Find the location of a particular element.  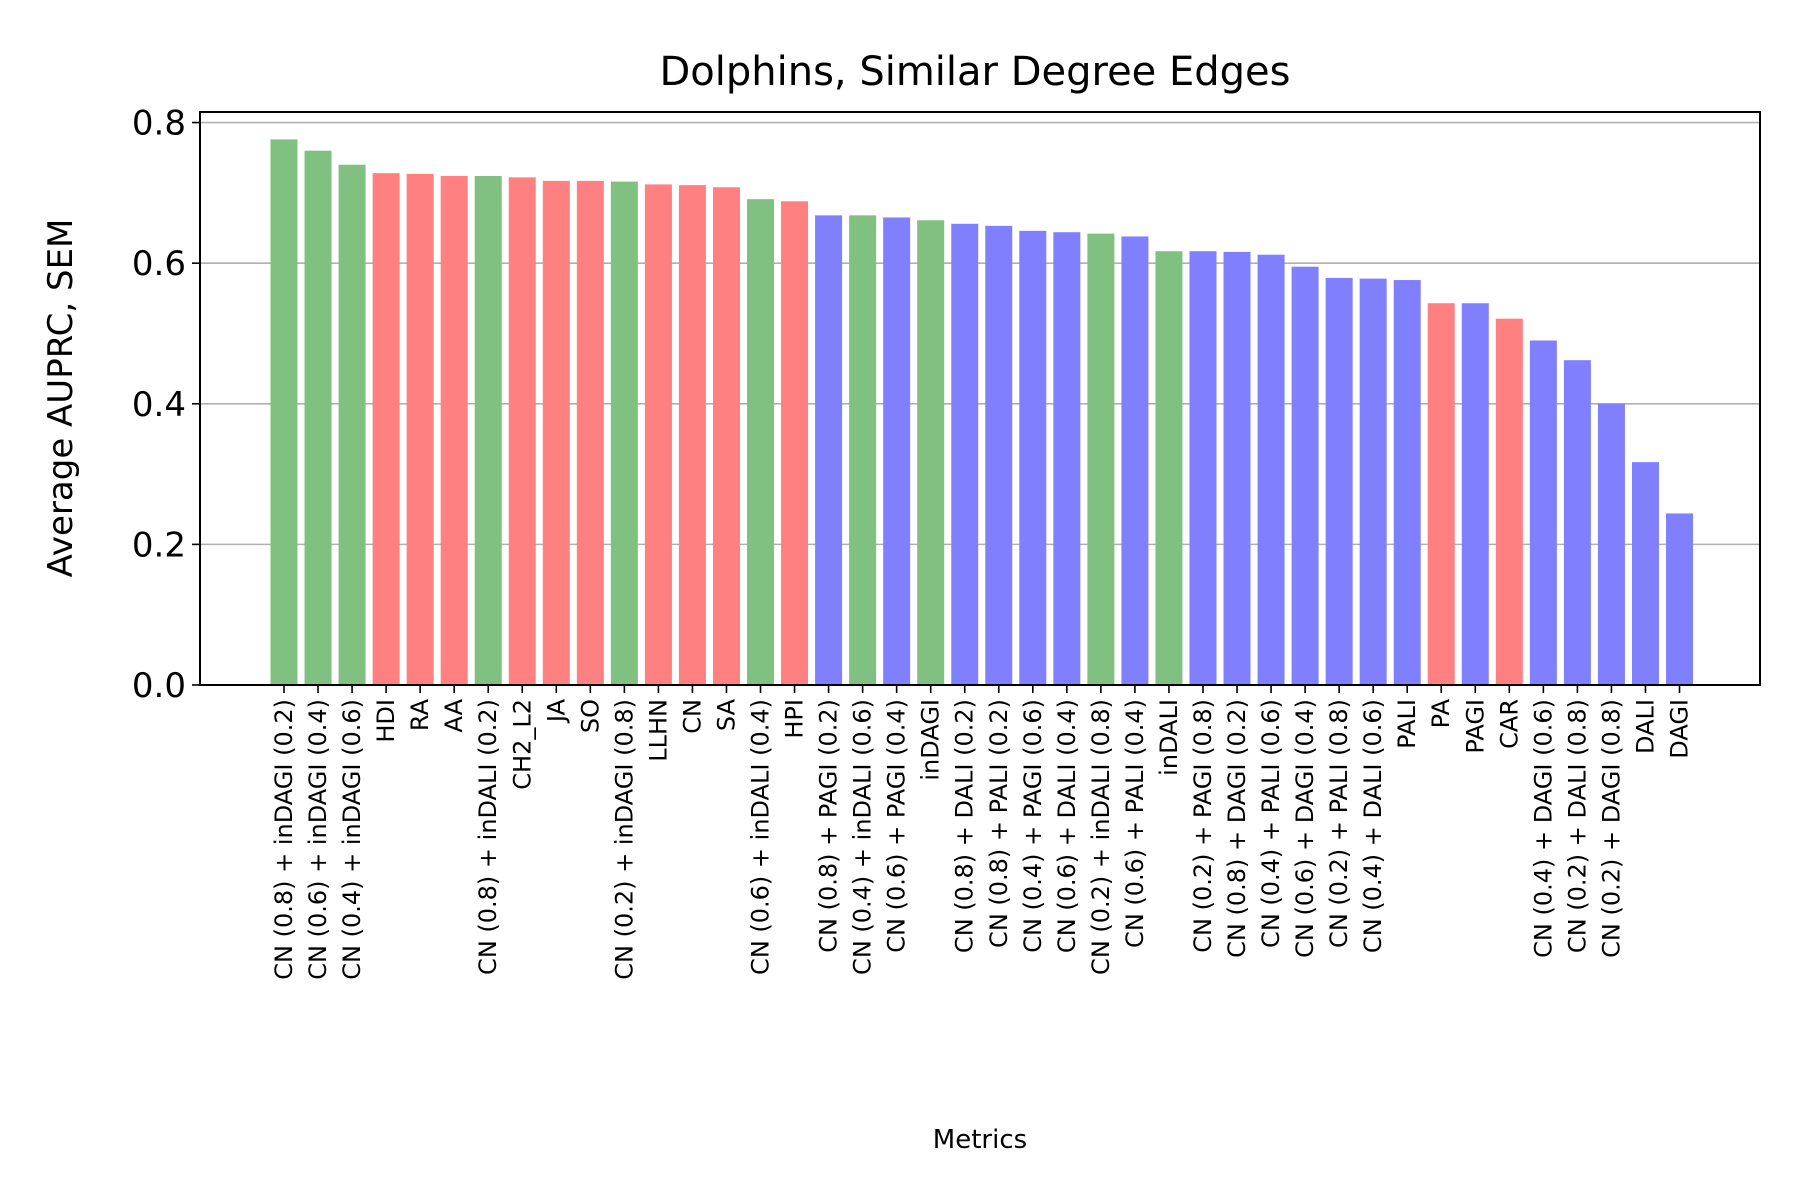

x-tick-label: CN (0.2) + inDALI (0.8) is located at coordinates (1101, 837).